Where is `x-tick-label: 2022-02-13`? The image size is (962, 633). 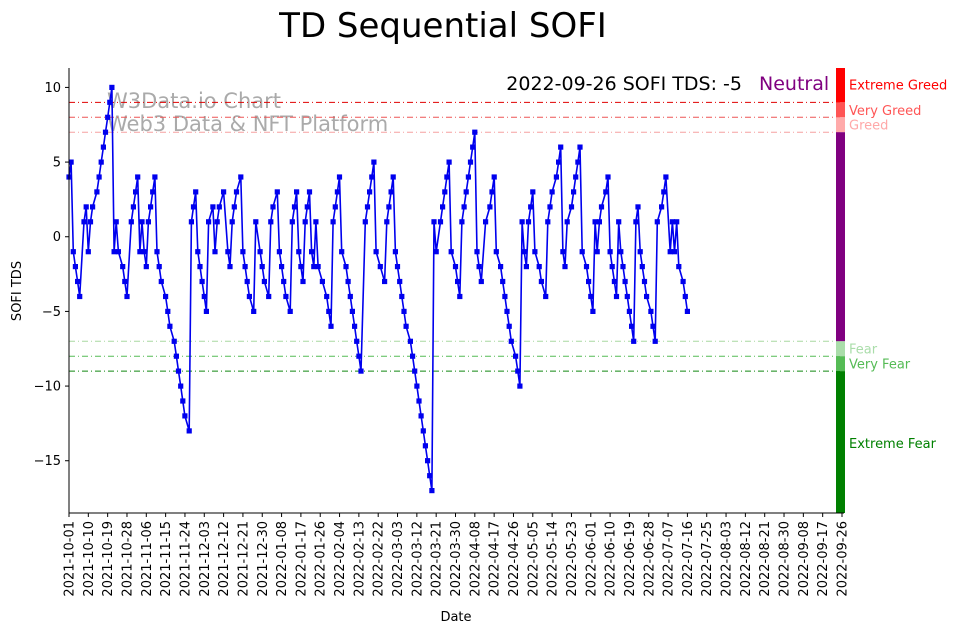 x-tick-label: 2022-02-13 is located at coordinates (359, 559).